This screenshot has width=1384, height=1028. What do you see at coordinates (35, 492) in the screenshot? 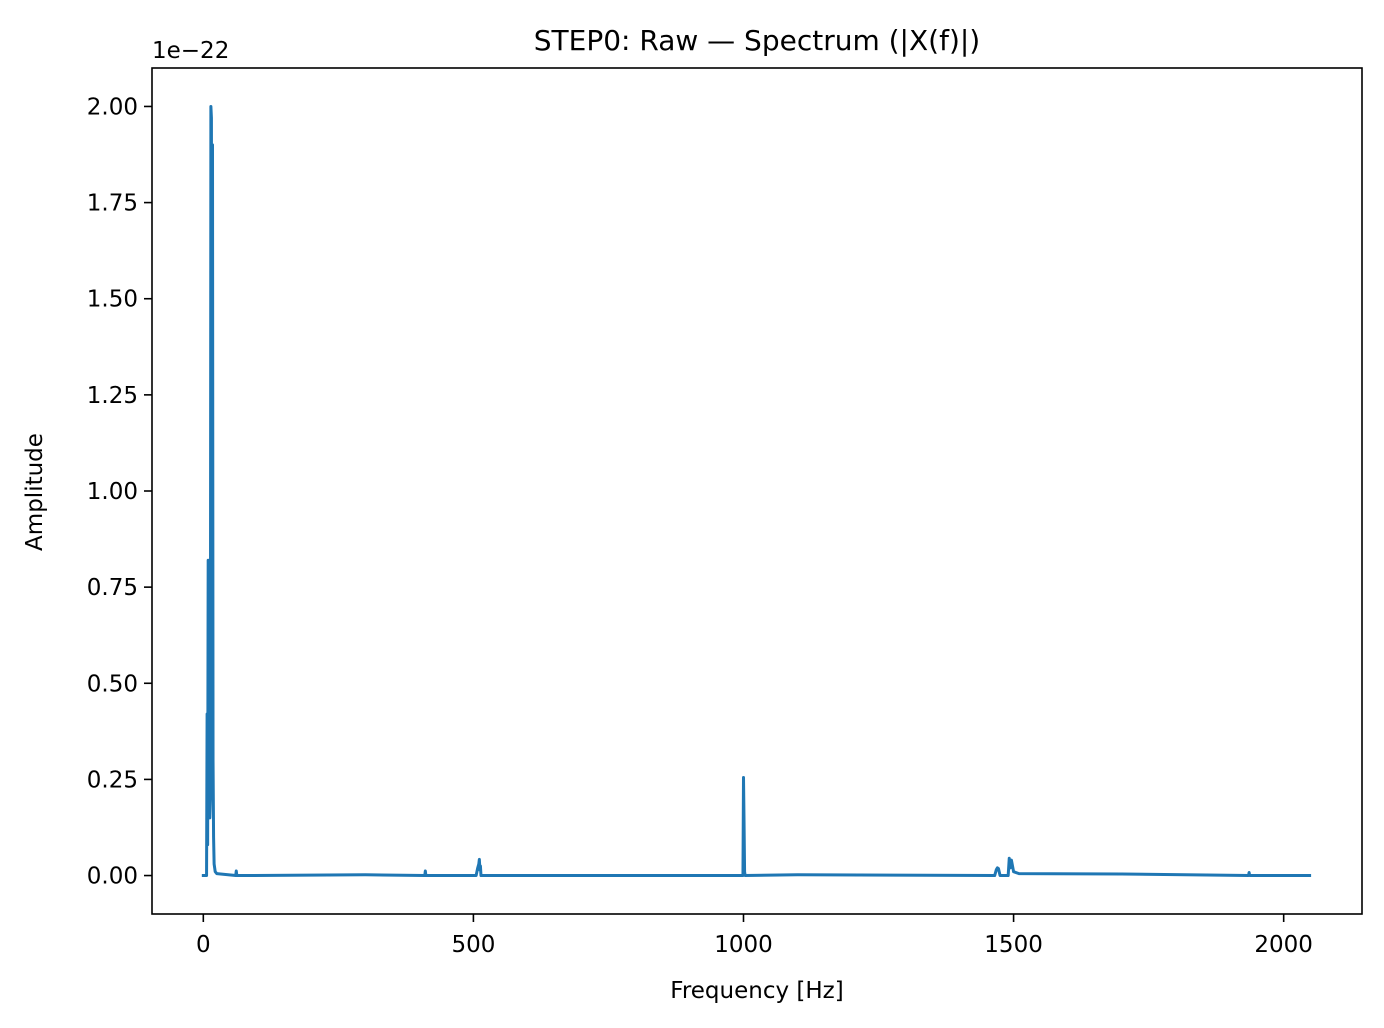
I see `y-axis-label: Amplitude` at bounding box center [35, 492].